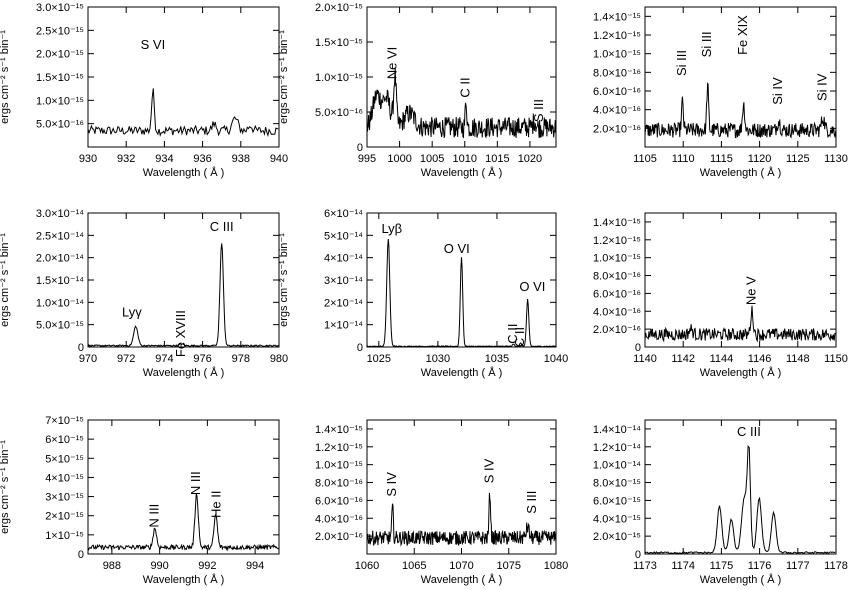 The image size is (848, 590). What do you see at coordinates (241, 359) in the screenshot?
I see `x-tick-label: 978` at bounding box center [241, 359].